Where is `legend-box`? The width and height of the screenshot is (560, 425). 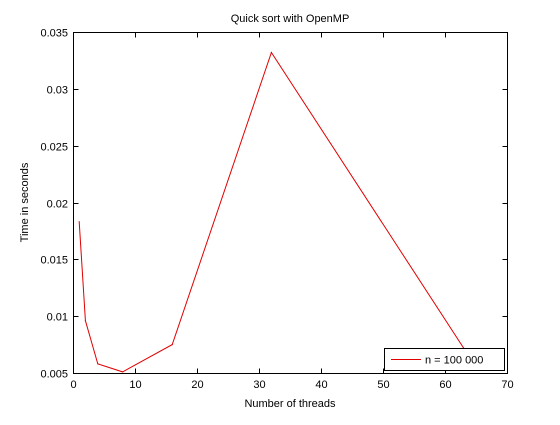 legend-box is located at coordinates (444, 359).